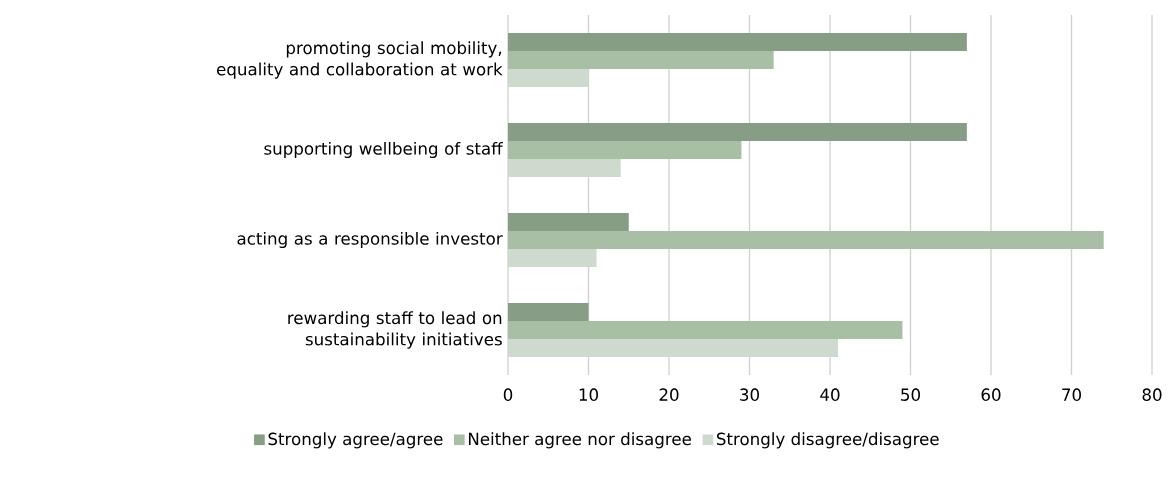 This screenshot has height=477, width=1169. I want to click on y-tick-label: promoting social mobility, equality and collaboration at work, so click(360, 60).